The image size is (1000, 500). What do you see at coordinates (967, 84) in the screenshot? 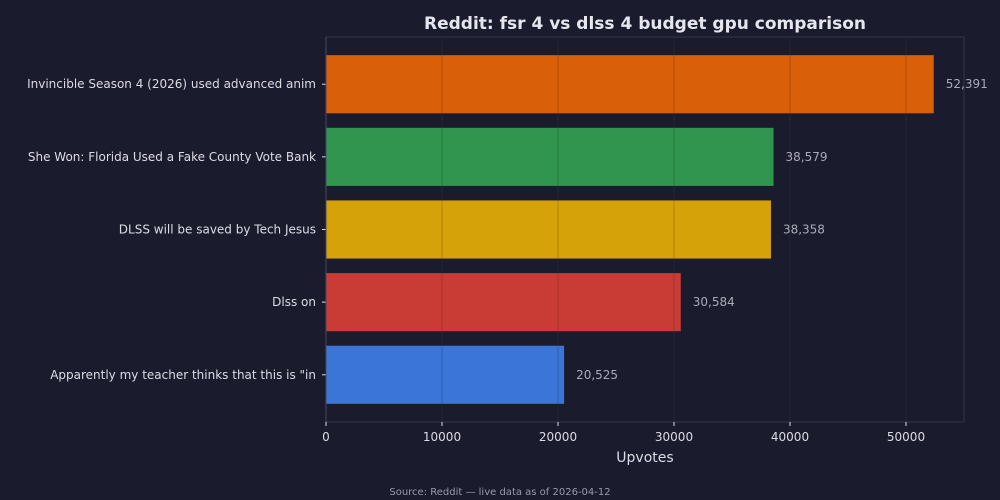
I see `value-label-1: 52,391` at bounding box center [967, 84].